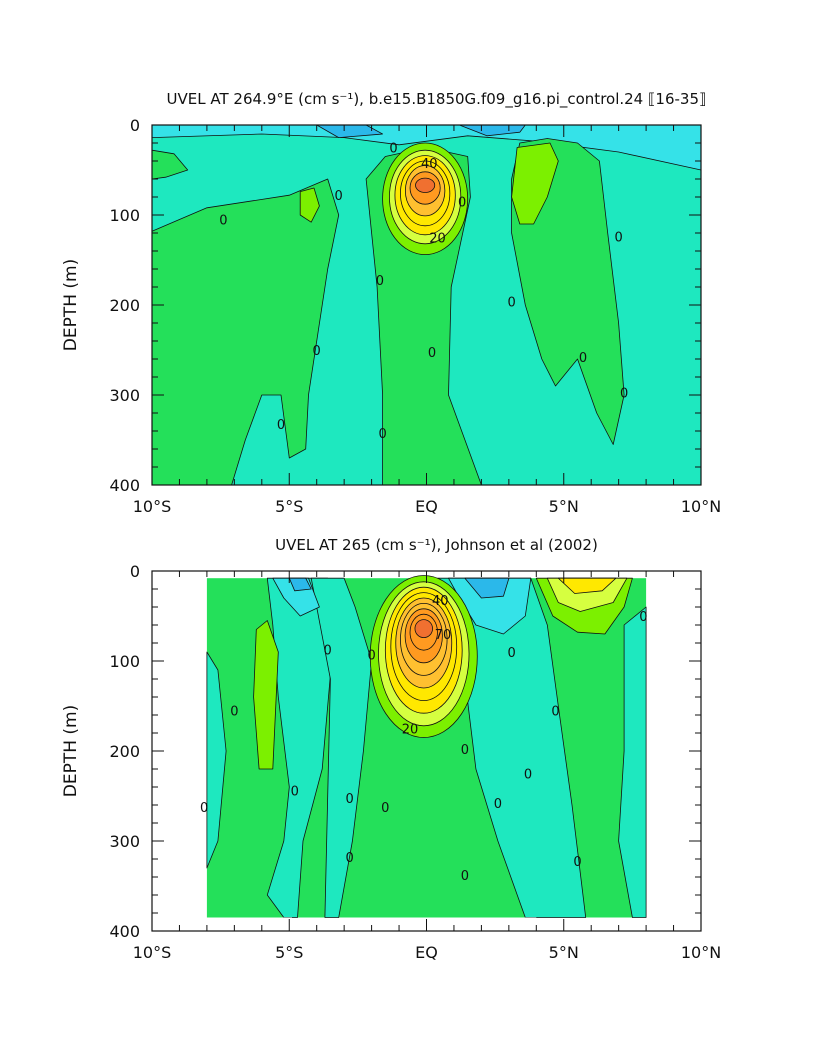  What do you see at coordinates (341, 747) in the screenshot?
I see `westward-band-mid-east` at bounding box center [341, 747].